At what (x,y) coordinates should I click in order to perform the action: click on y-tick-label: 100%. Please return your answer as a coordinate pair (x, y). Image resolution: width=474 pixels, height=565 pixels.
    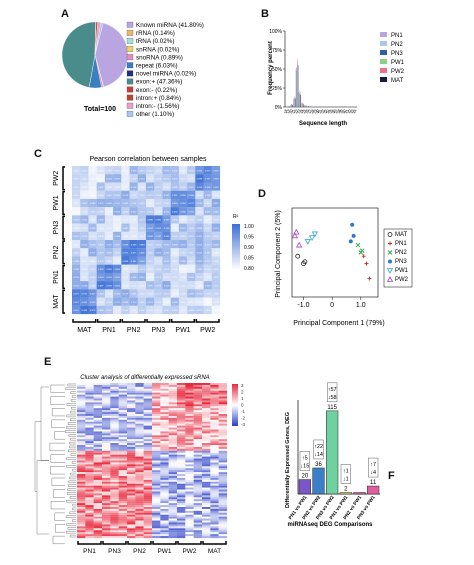
    Looking at the image, I should click on (275, 32).